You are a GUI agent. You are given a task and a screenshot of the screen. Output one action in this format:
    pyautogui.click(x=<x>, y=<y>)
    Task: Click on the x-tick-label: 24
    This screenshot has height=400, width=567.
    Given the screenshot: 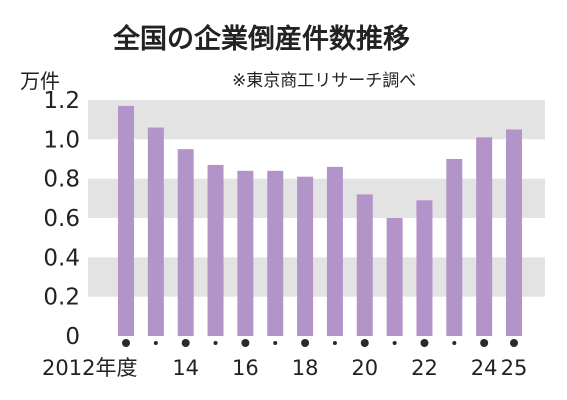 What is the action you would take?
    pyautogui.click(x=484, y=368)
    